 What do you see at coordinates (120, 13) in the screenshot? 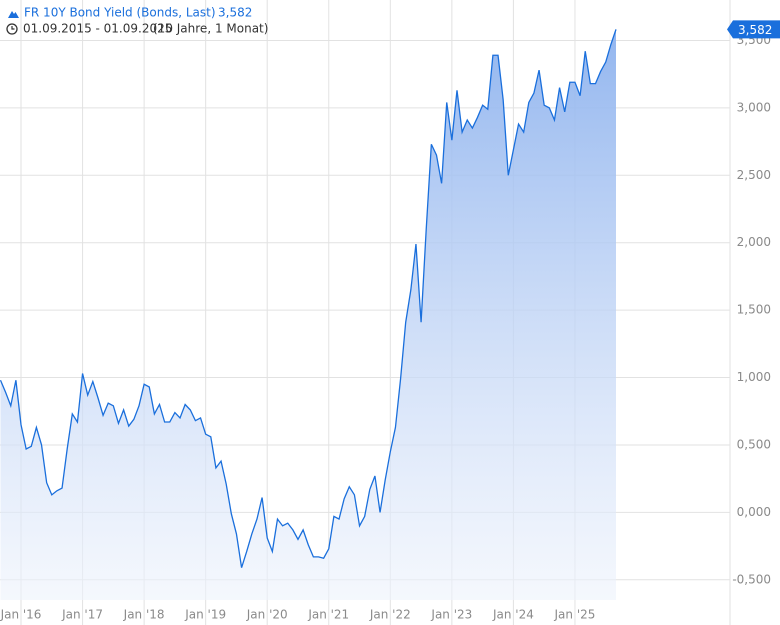
I see `chart-title: FR 10Y Bond Yield (Bonds, Last)` at bounding box center [120, 13].